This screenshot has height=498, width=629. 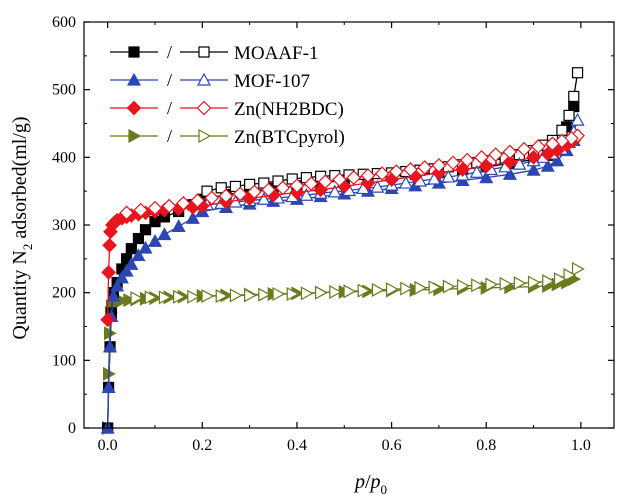 I want to click on x-tick-label: 0.4, so click(x=297, y=445).